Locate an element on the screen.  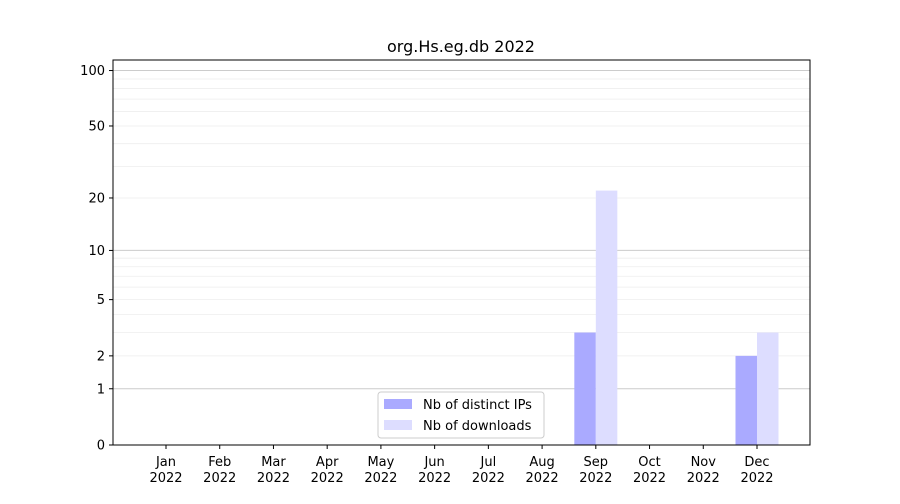
legend-label: Nb of distinct IPs is located at coordinates (477, 405).